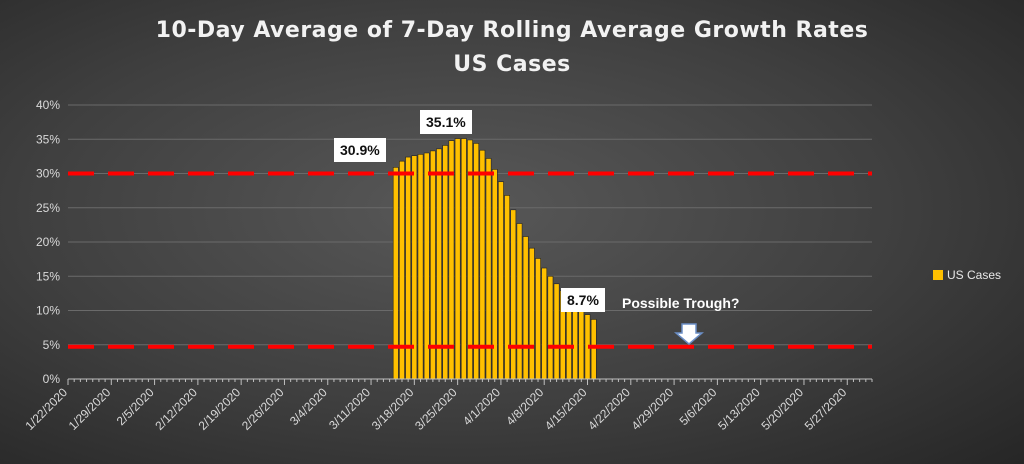 This screenshot has width=1024, height=464. I want to click on legend-label: US Cases, so click(974, 275).